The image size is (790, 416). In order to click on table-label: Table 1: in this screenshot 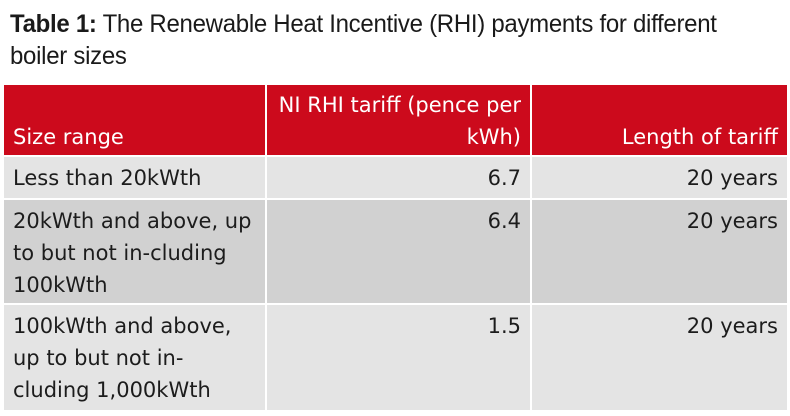, I will do `click(53, 24)`.